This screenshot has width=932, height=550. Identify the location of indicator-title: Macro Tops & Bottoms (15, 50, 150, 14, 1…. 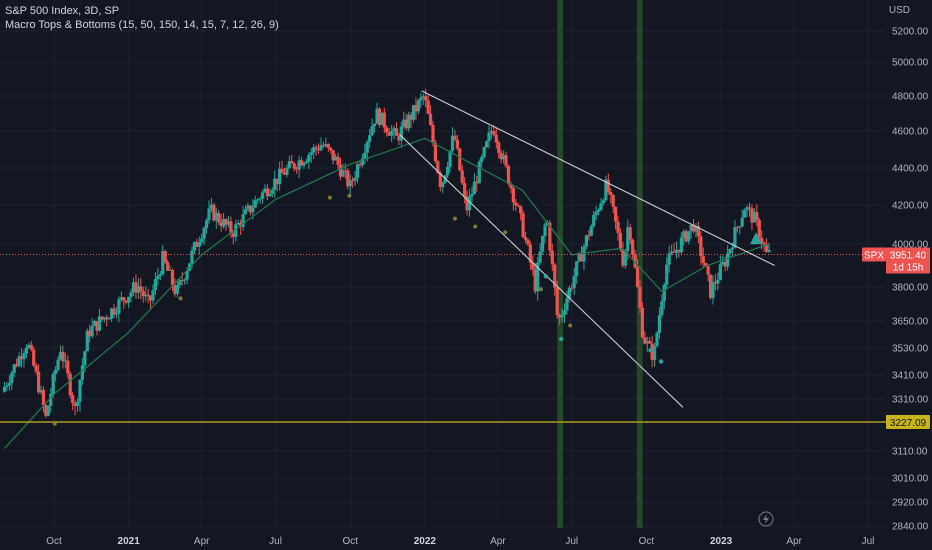
(142, 25).